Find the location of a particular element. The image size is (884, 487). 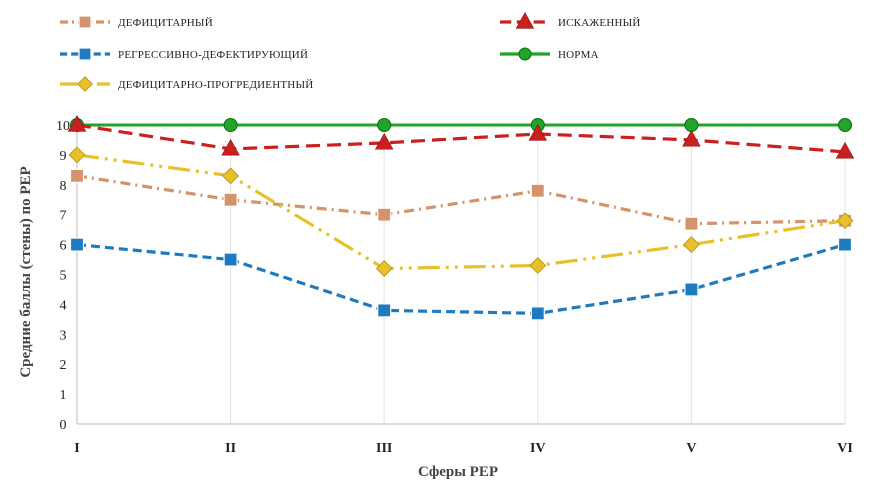

y-tick-label: 1 is located at coordinates (63, 395).